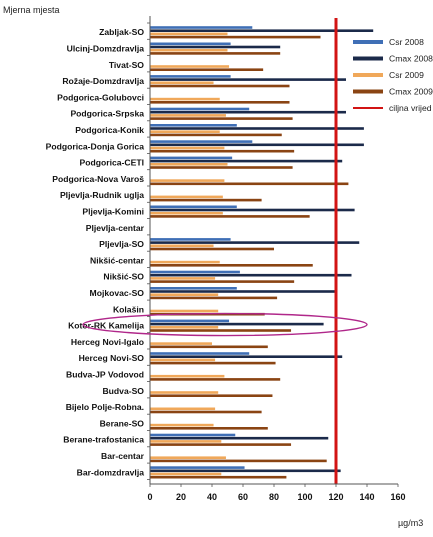  What do you see at coordinates (98, 179) in the screenshot?
I see `y-tick-label-podgorica-nova-varos: Podgorica-Nova Varoš` at bounding box center [98, 179].